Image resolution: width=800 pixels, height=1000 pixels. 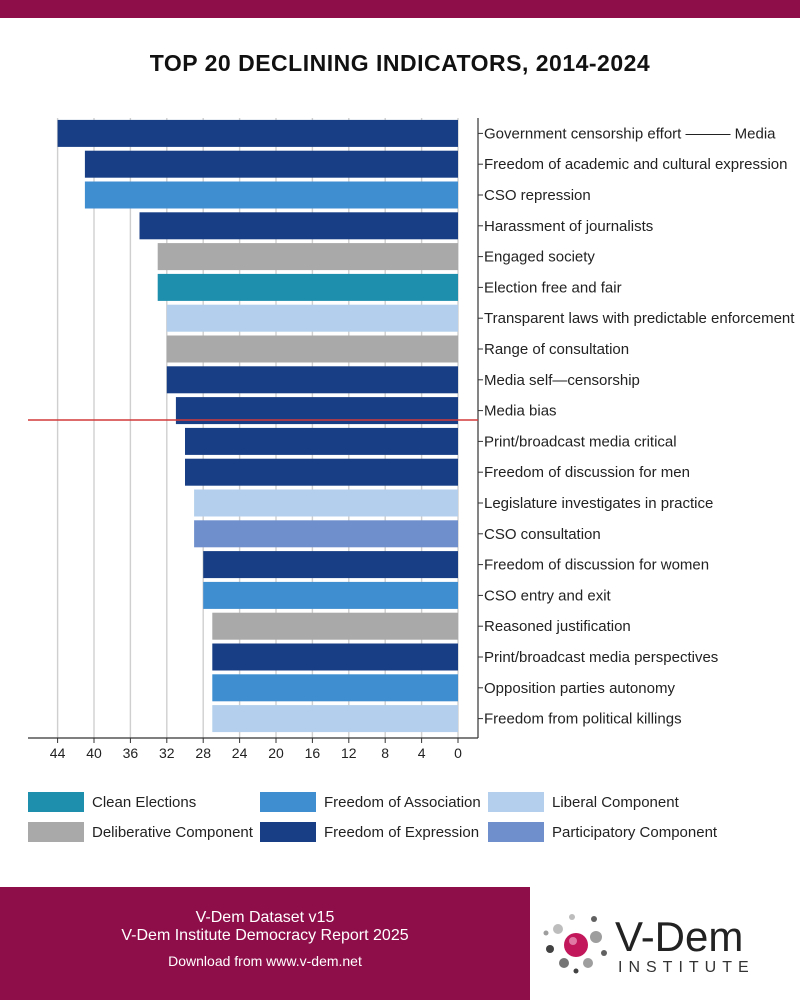 What do you see at coordinates (575, 944) in the screenshot?
I see `molecule-icon` at bounding box center [575, 944].